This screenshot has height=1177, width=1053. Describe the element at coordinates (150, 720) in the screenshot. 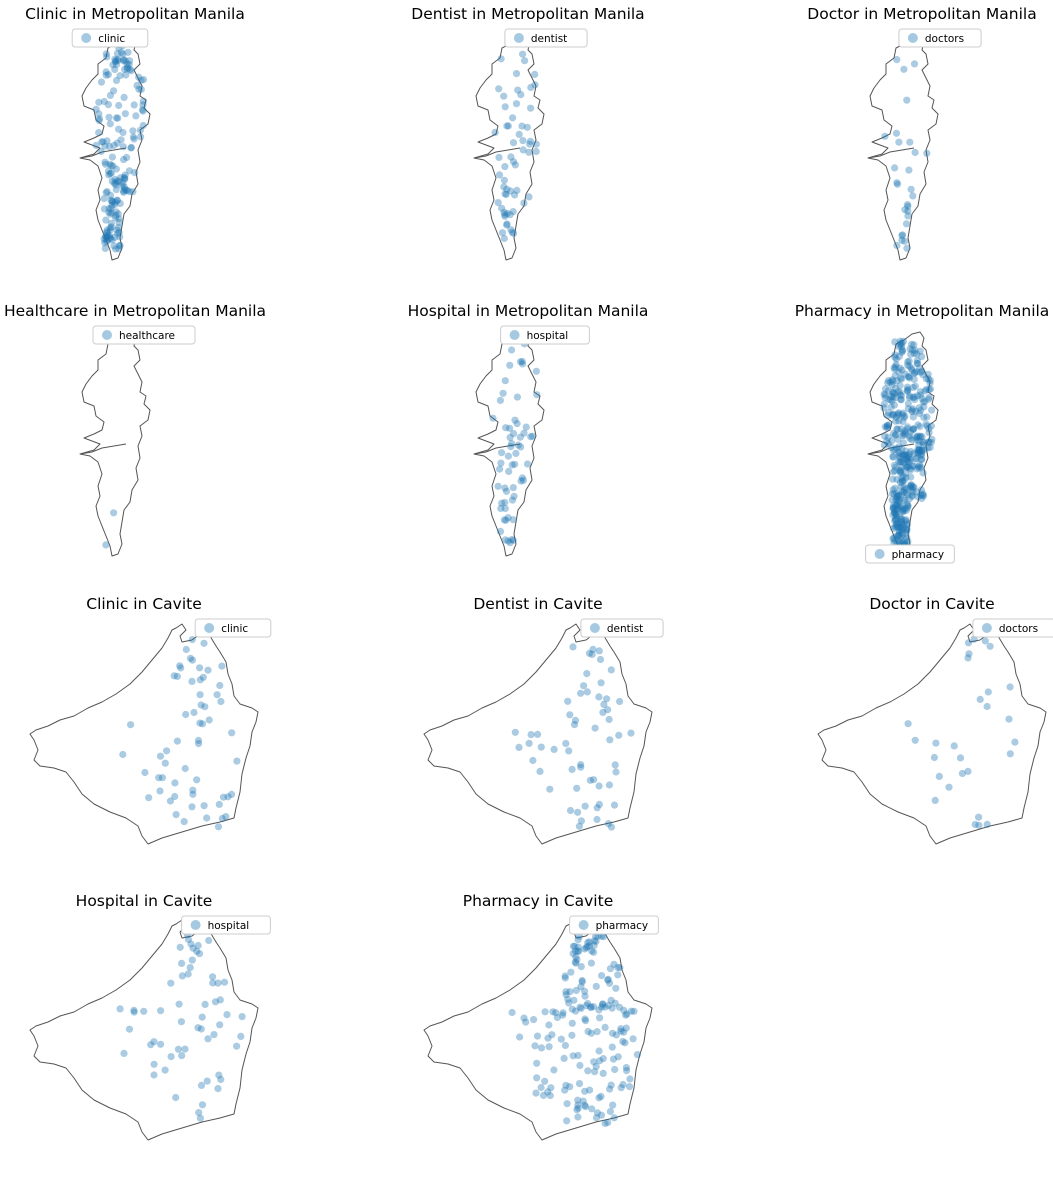

I see `map-panel: Clinic in Cavite clinic` at that location.